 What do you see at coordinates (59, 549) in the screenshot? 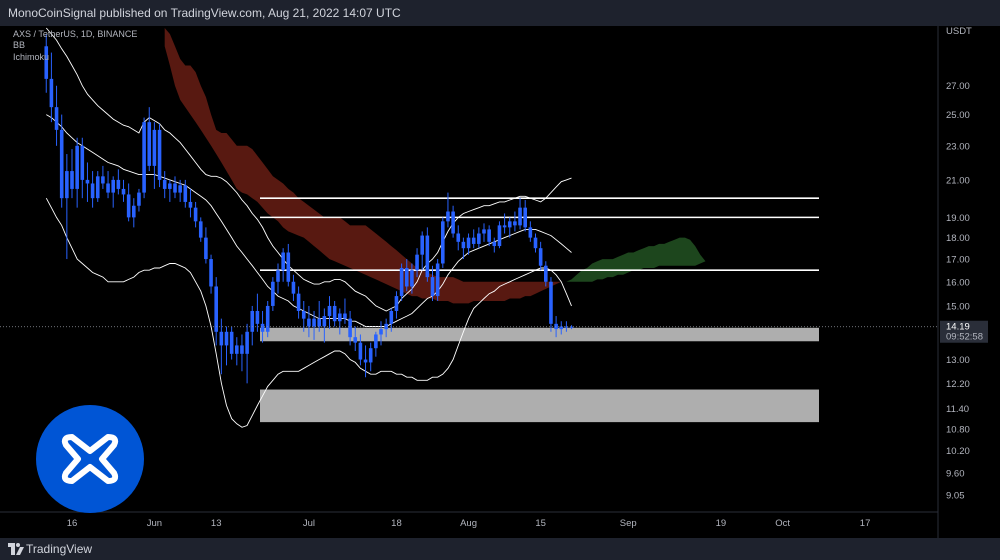
I see `tradingview-brand: TradingView` at bounding box center [59, 549].